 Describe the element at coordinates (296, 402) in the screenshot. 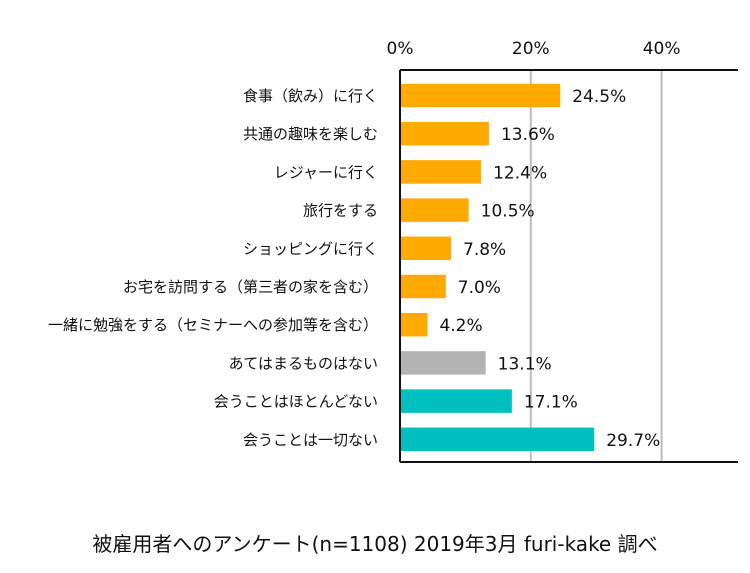

I see `category-label: 会うことはほとんどない` at that location.